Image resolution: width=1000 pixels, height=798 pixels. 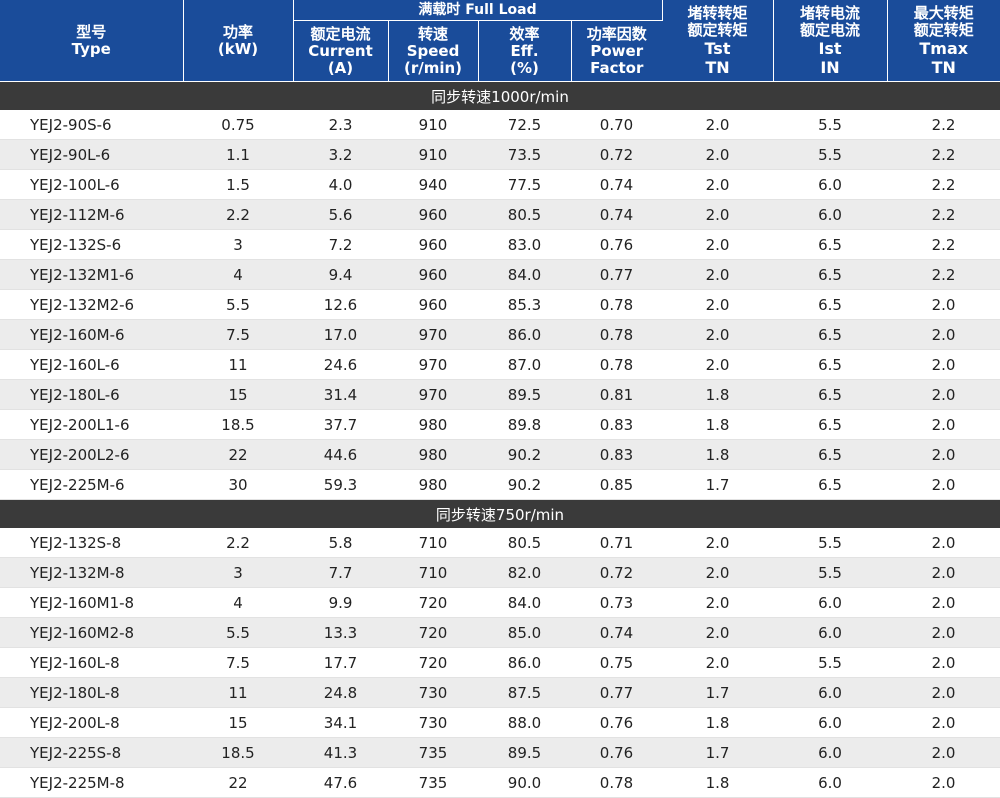 What do you see at coordinates (238, 484) in the screenshot?
I see `table-cell: 30` at bounding box center [238, 484].